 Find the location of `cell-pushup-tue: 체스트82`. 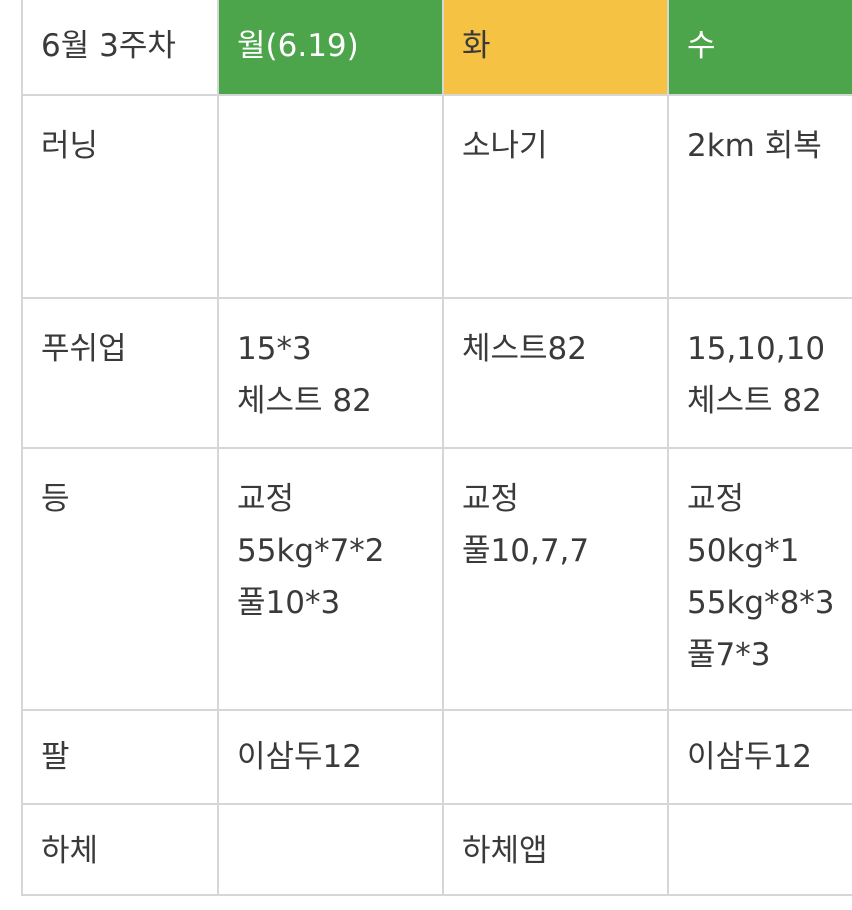

cell-pushup-tue: 체스트82 is located at coordinates (556, 373).